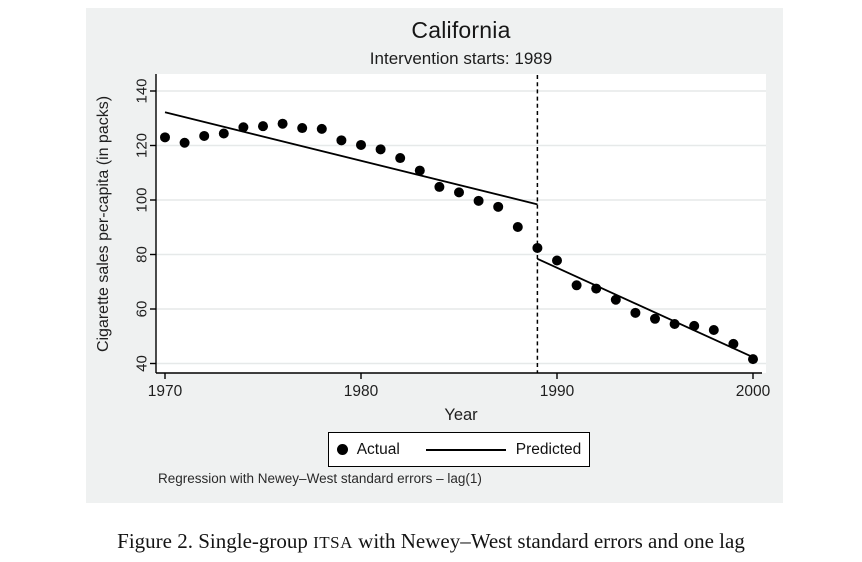 This screenshot has height=562, width=862. I want to click on x-axis-title: Year, so click(461, 415).